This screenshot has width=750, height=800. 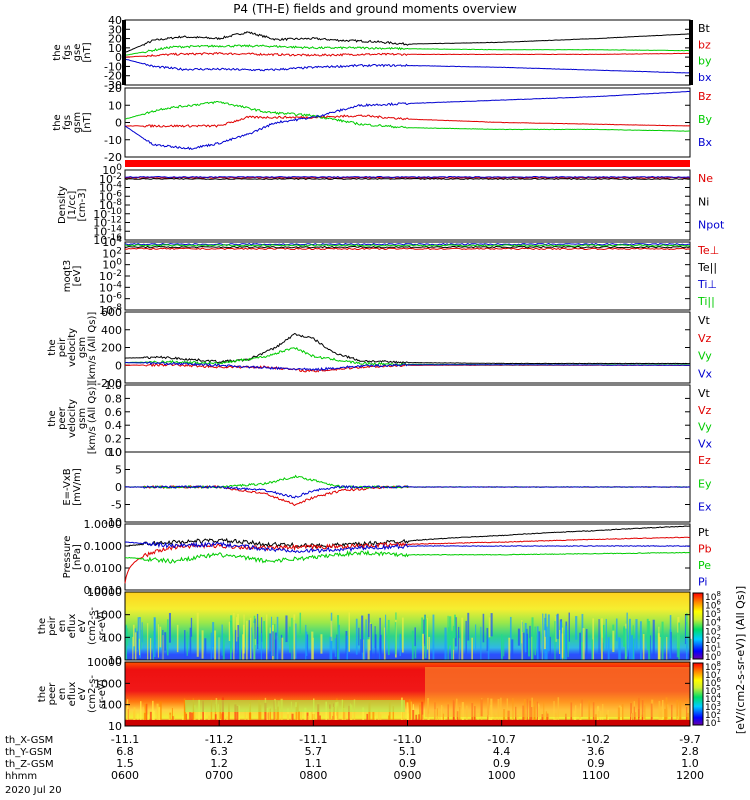 I want to click on y-tick-label: 20, so click(x=115, y=88).